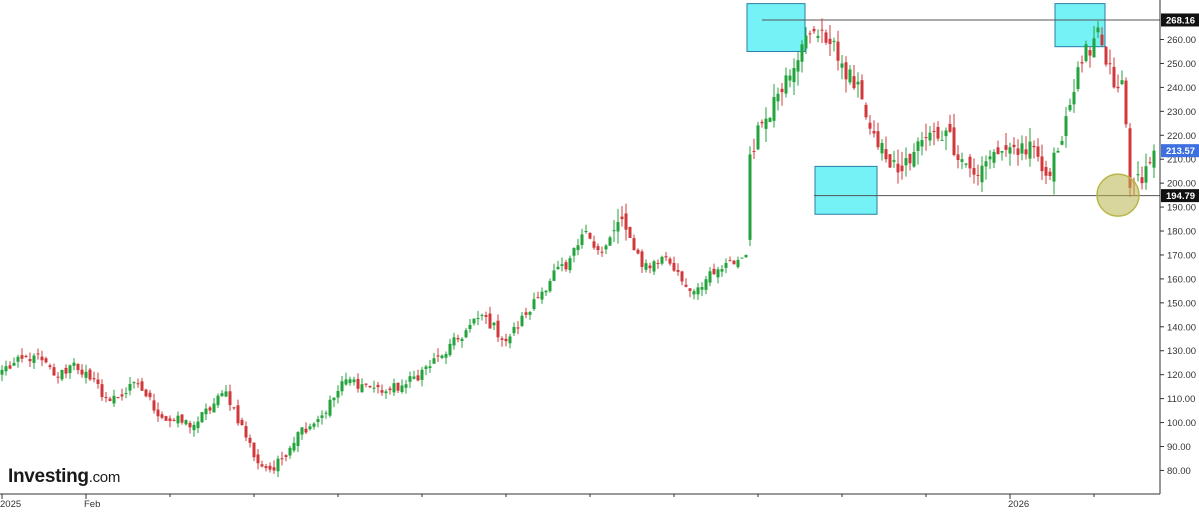 The width and height of the screenshot is (1199, 514). I want to click on y-tick-label: 240.00, so click(1181, 88).